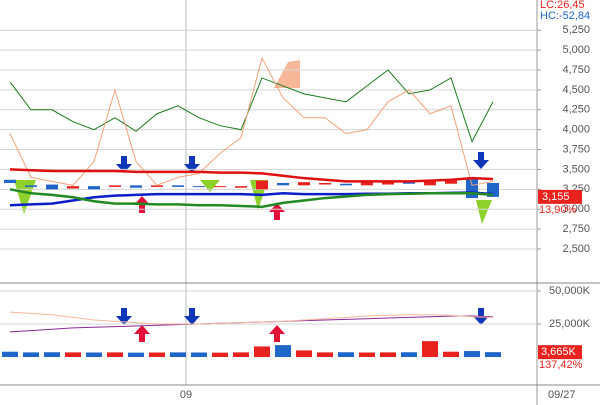 This screenshot has width=600, height=405. What do you see at coordinates (576, 30) in the screenshot?
I see `y-tick-label: 5,250` at bounding box center [576, 30].